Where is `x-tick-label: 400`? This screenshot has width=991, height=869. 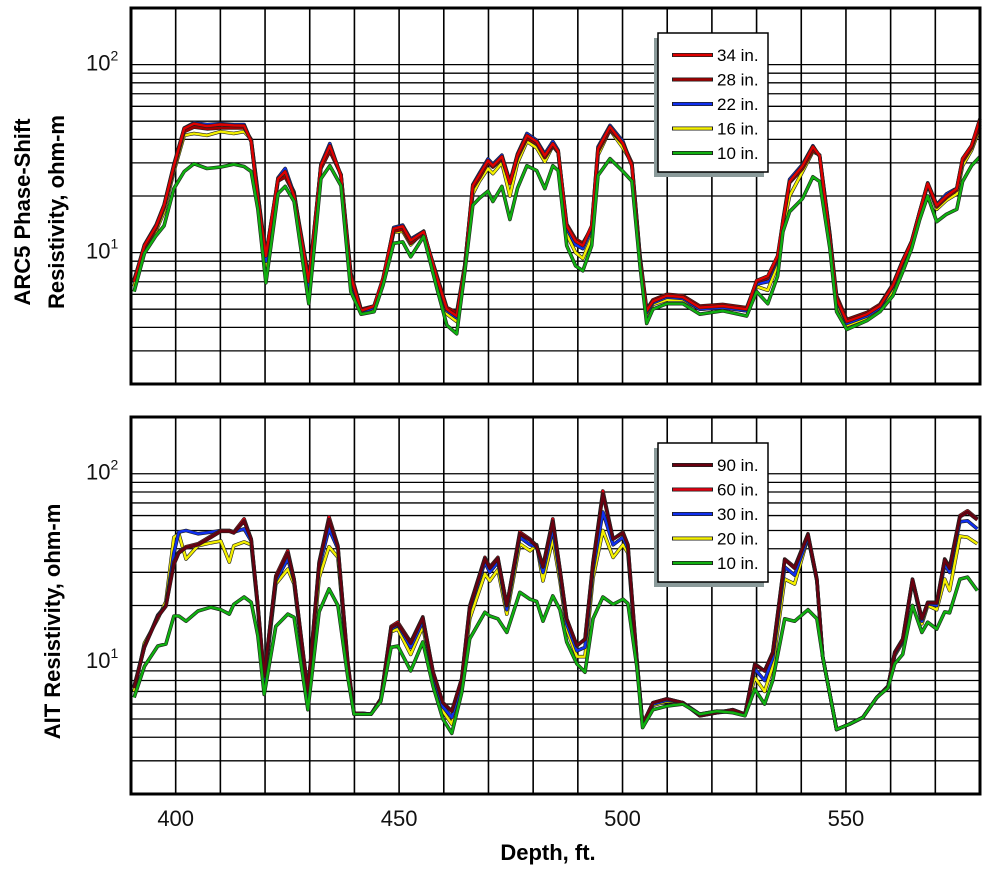 x-tick-label: 400 is located at coordinates (175, 818).